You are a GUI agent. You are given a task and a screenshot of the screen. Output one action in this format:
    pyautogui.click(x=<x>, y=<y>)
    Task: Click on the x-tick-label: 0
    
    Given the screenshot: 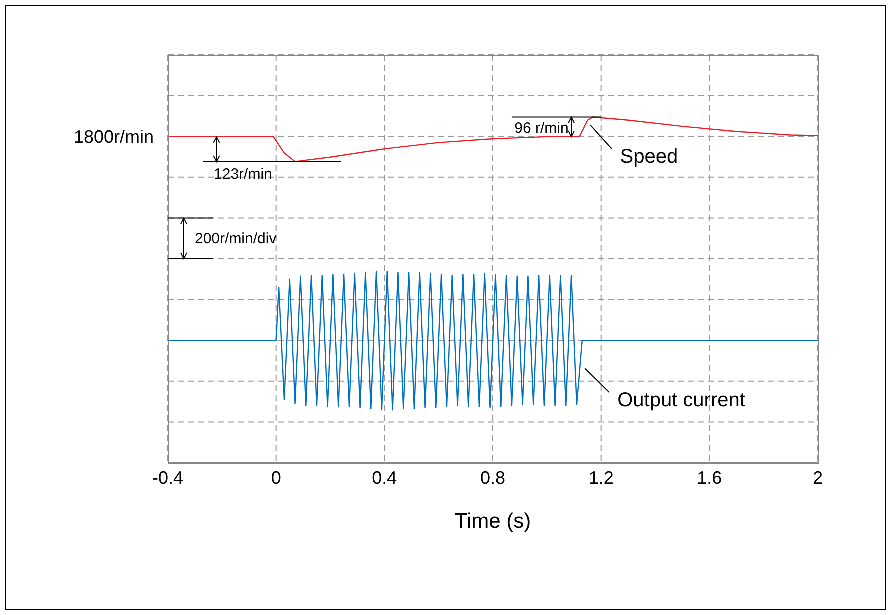 What is the action you would take?
    pyautogui.click(x=276, y=478)
    